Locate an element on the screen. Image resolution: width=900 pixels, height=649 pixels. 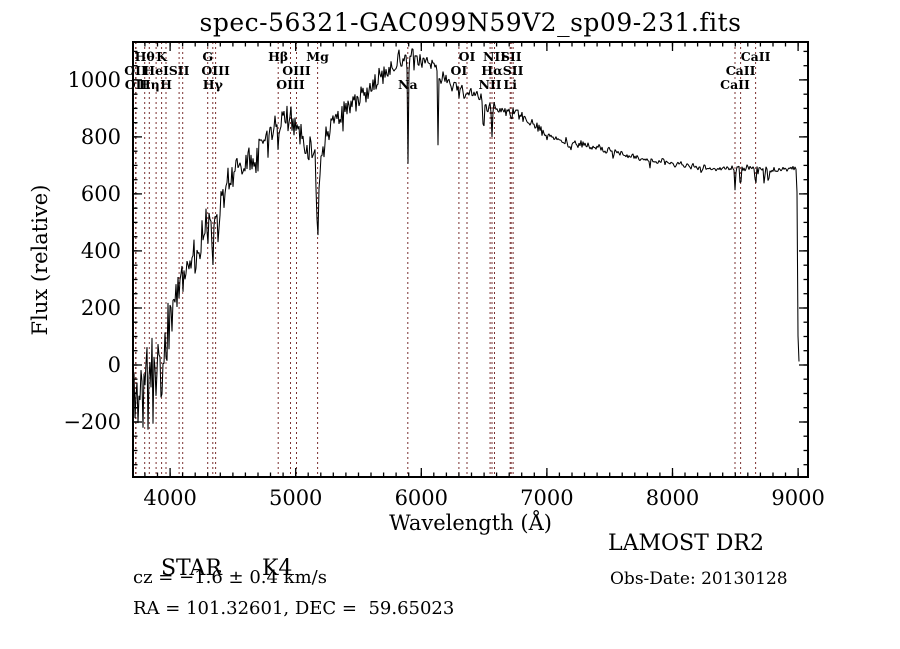
y-tick-1000: 1000 is located at coordinates (94, 80).